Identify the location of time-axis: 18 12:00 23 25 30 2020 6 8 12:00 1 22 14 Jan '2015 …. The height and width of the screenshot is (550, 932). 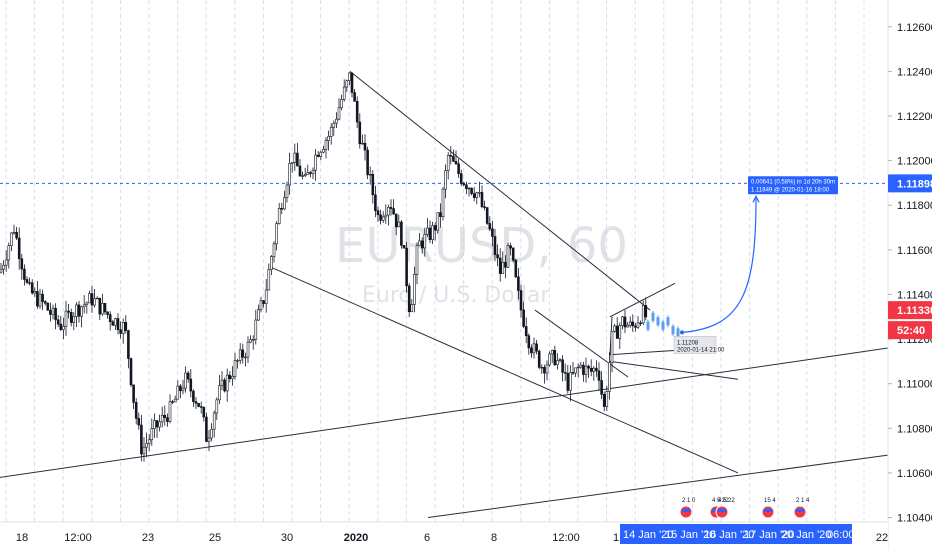
(444, 535).